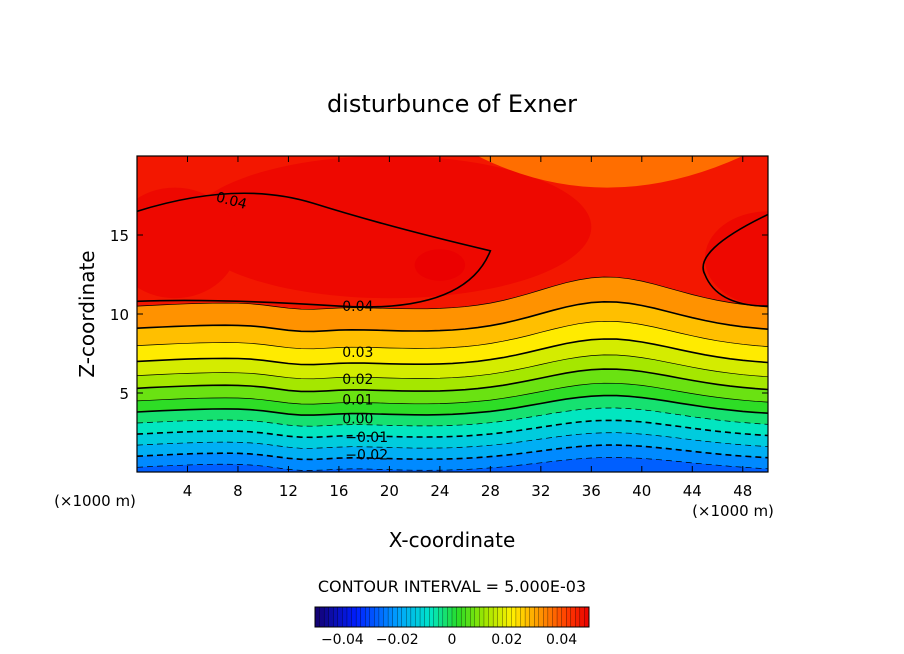 The width and height of the screenshot is (904, 654). What do you see at coordinates (357, 400) in the screenshot?
I see `contour-label: 0.01` at bounding box center [357, 400].